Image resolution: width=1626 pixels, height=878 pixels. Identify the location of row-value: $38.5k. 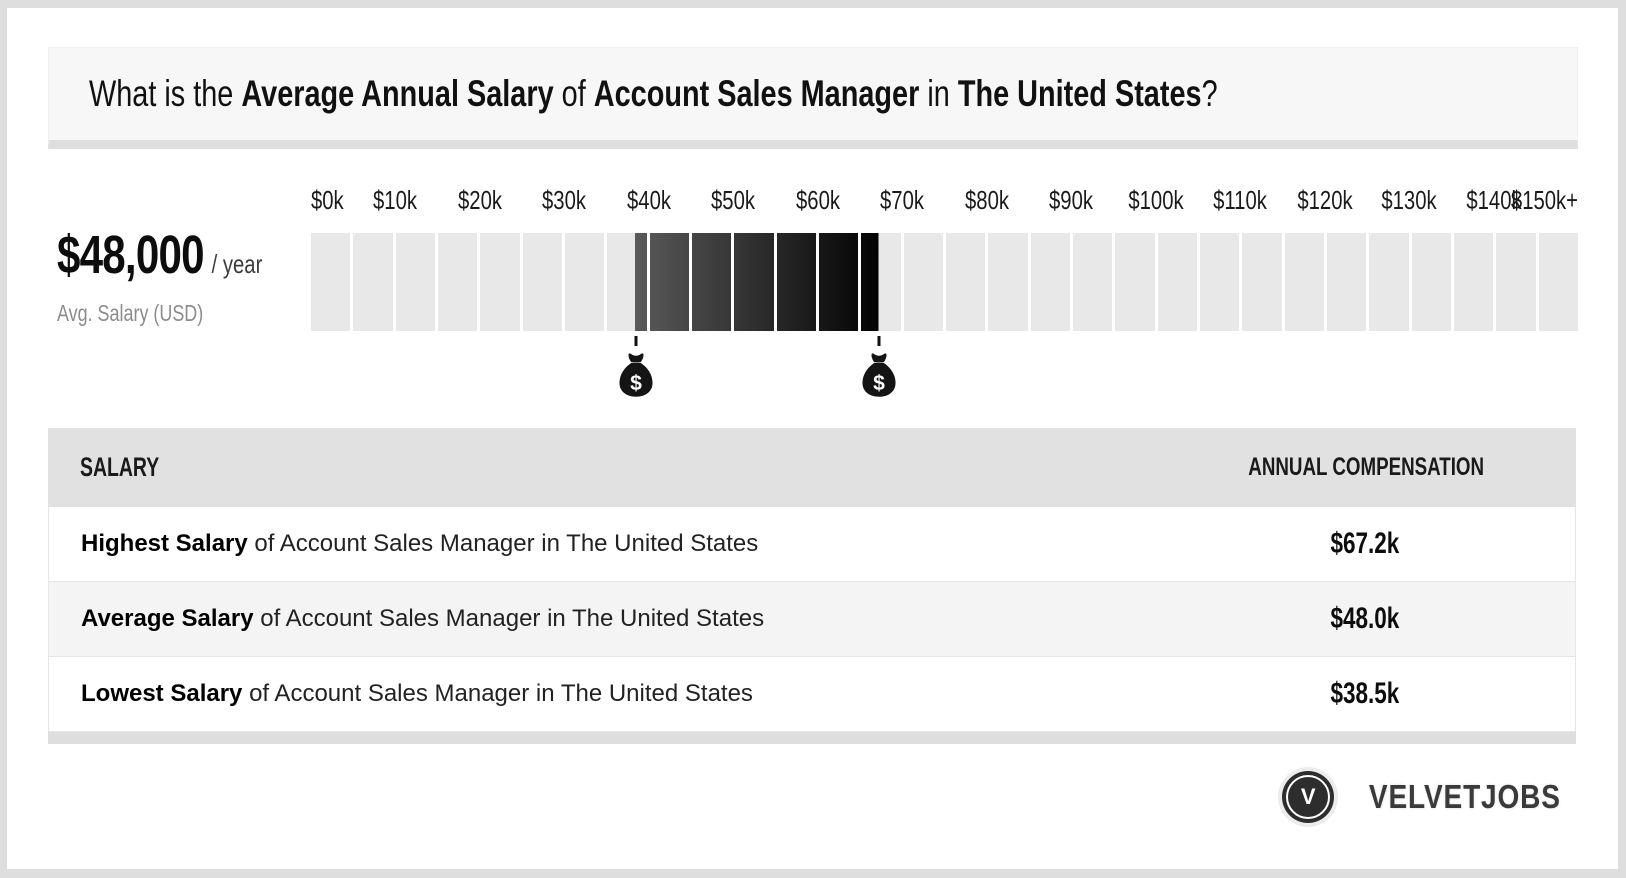
(1365, 693).